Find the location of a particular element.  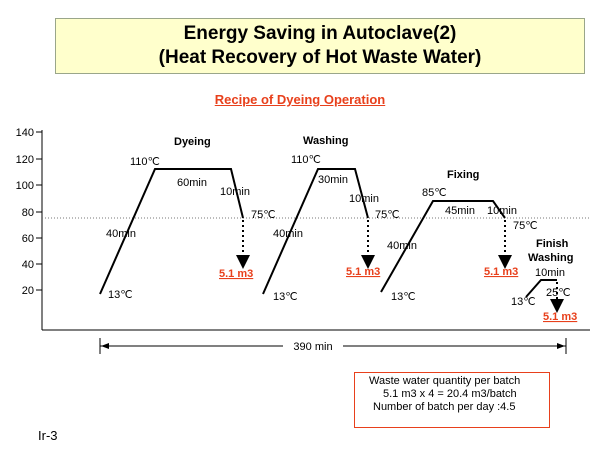

title-line-2: (Heat Recovery of Hot Waste Water) is located at coordinates (320, 57).